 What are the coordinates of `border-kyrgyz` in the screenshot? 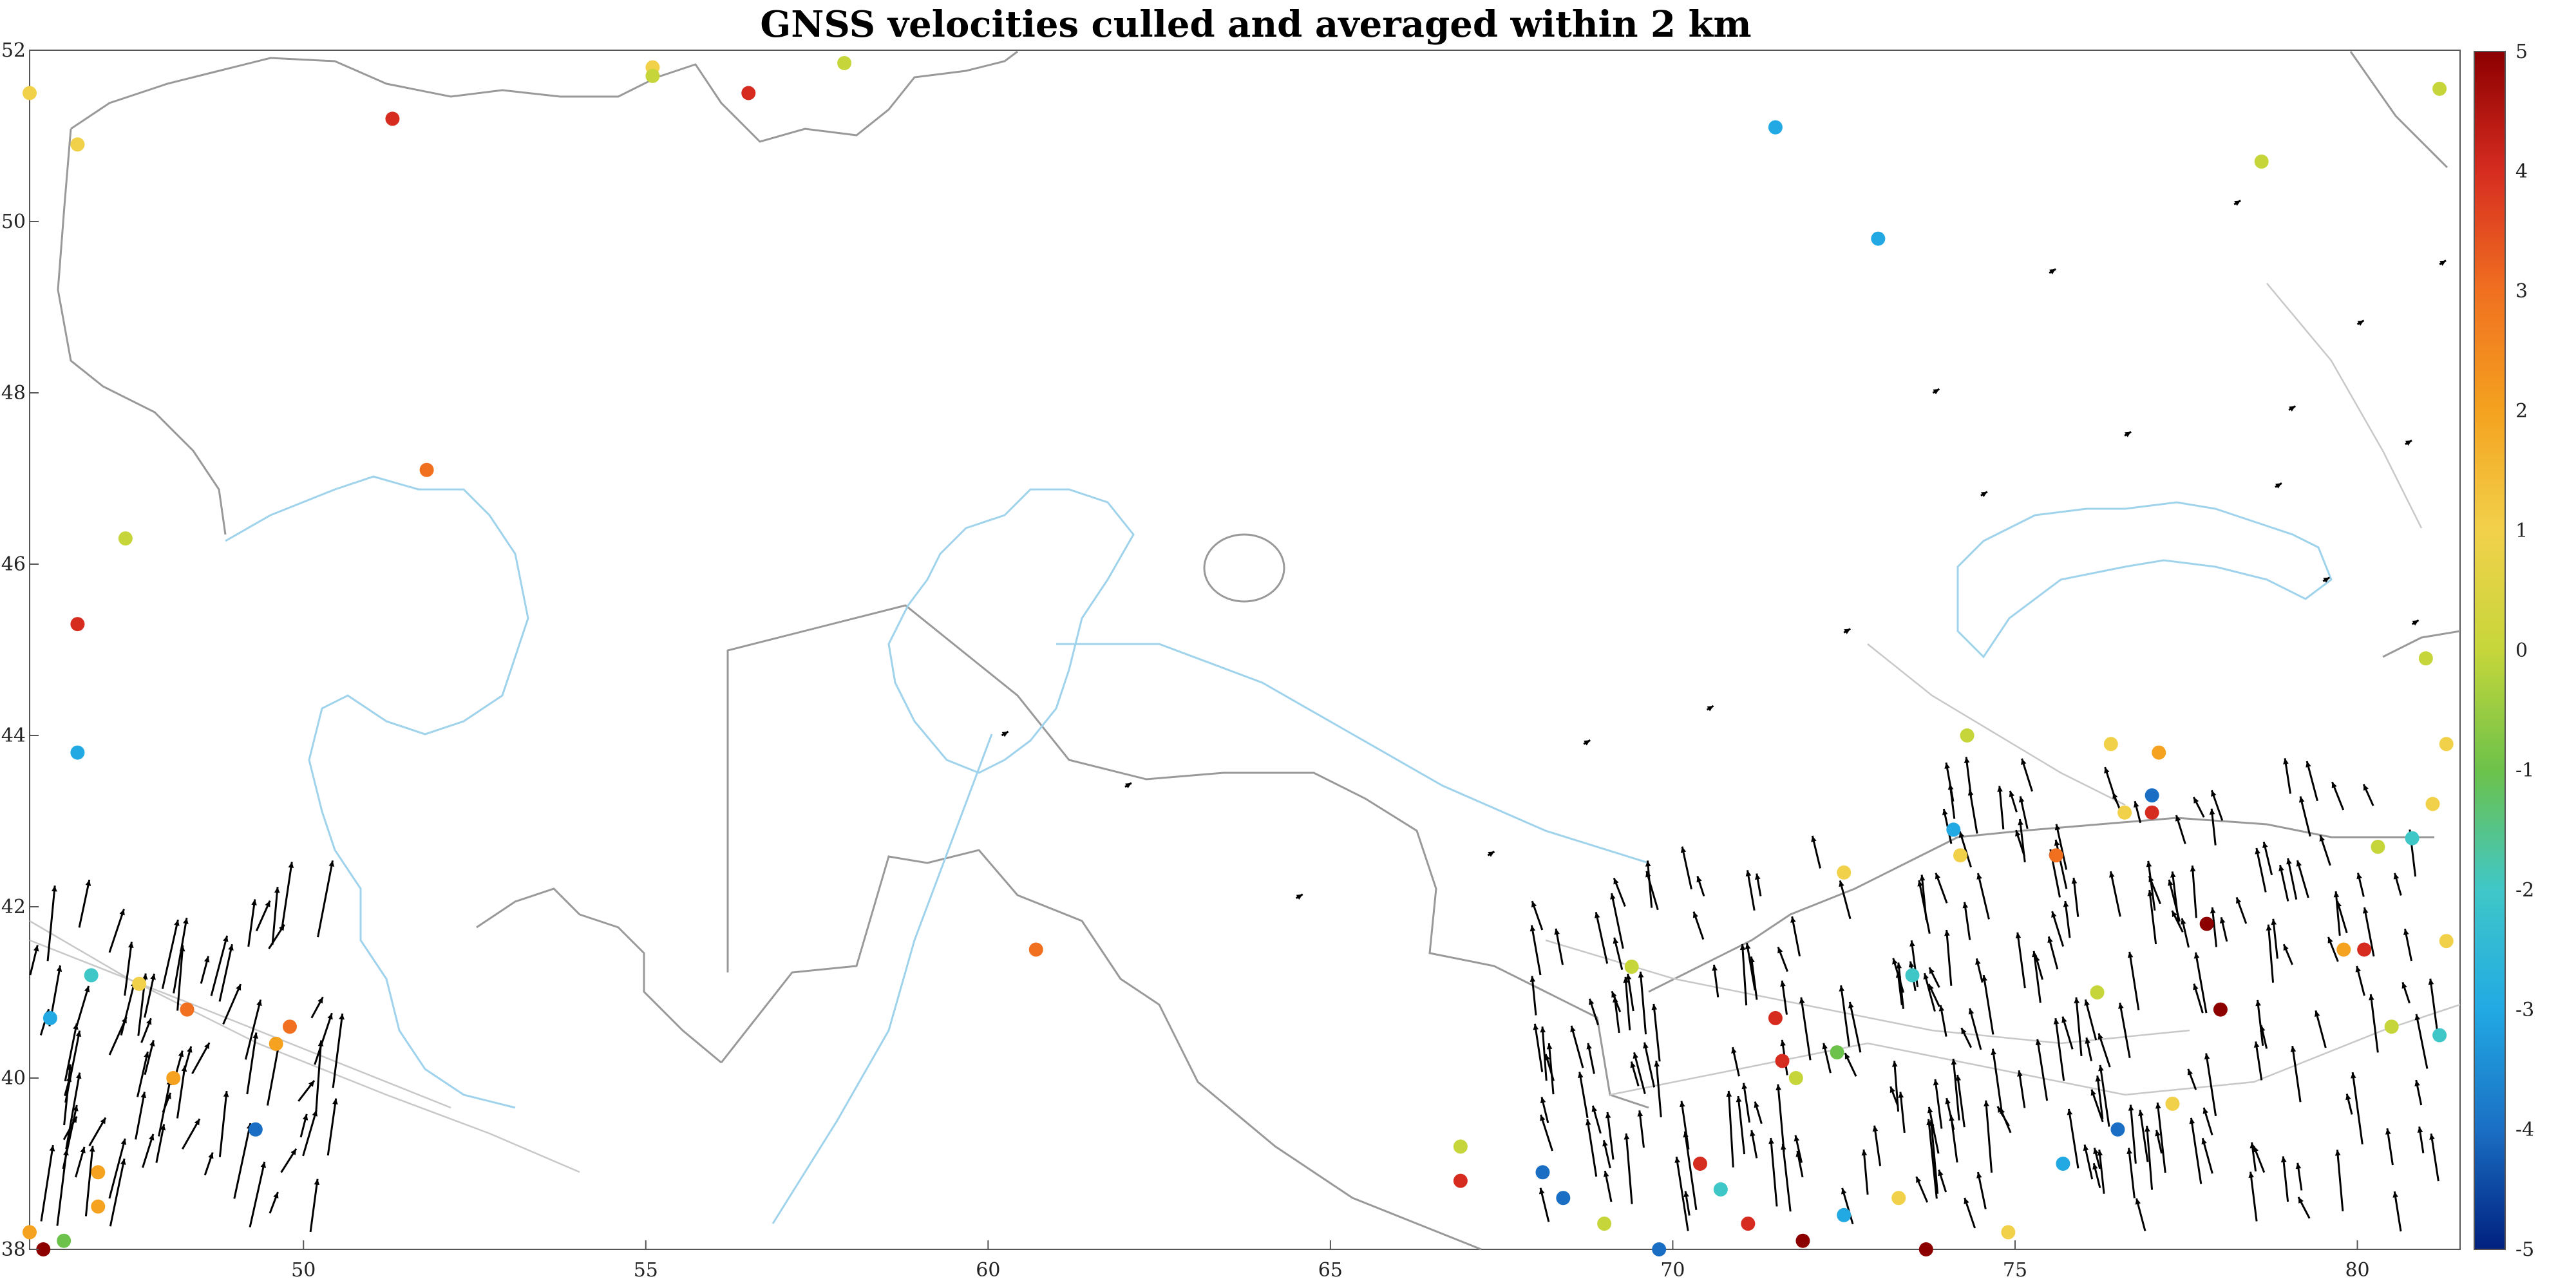 It's located at (2041, 905).